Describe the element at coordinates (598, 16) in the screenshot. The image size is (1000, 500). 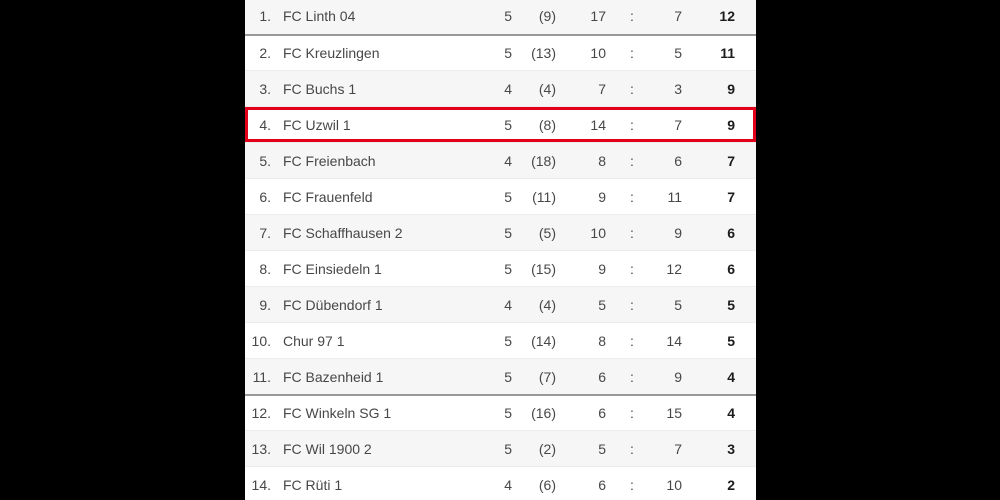
I see `goals-for: 17` at that location.